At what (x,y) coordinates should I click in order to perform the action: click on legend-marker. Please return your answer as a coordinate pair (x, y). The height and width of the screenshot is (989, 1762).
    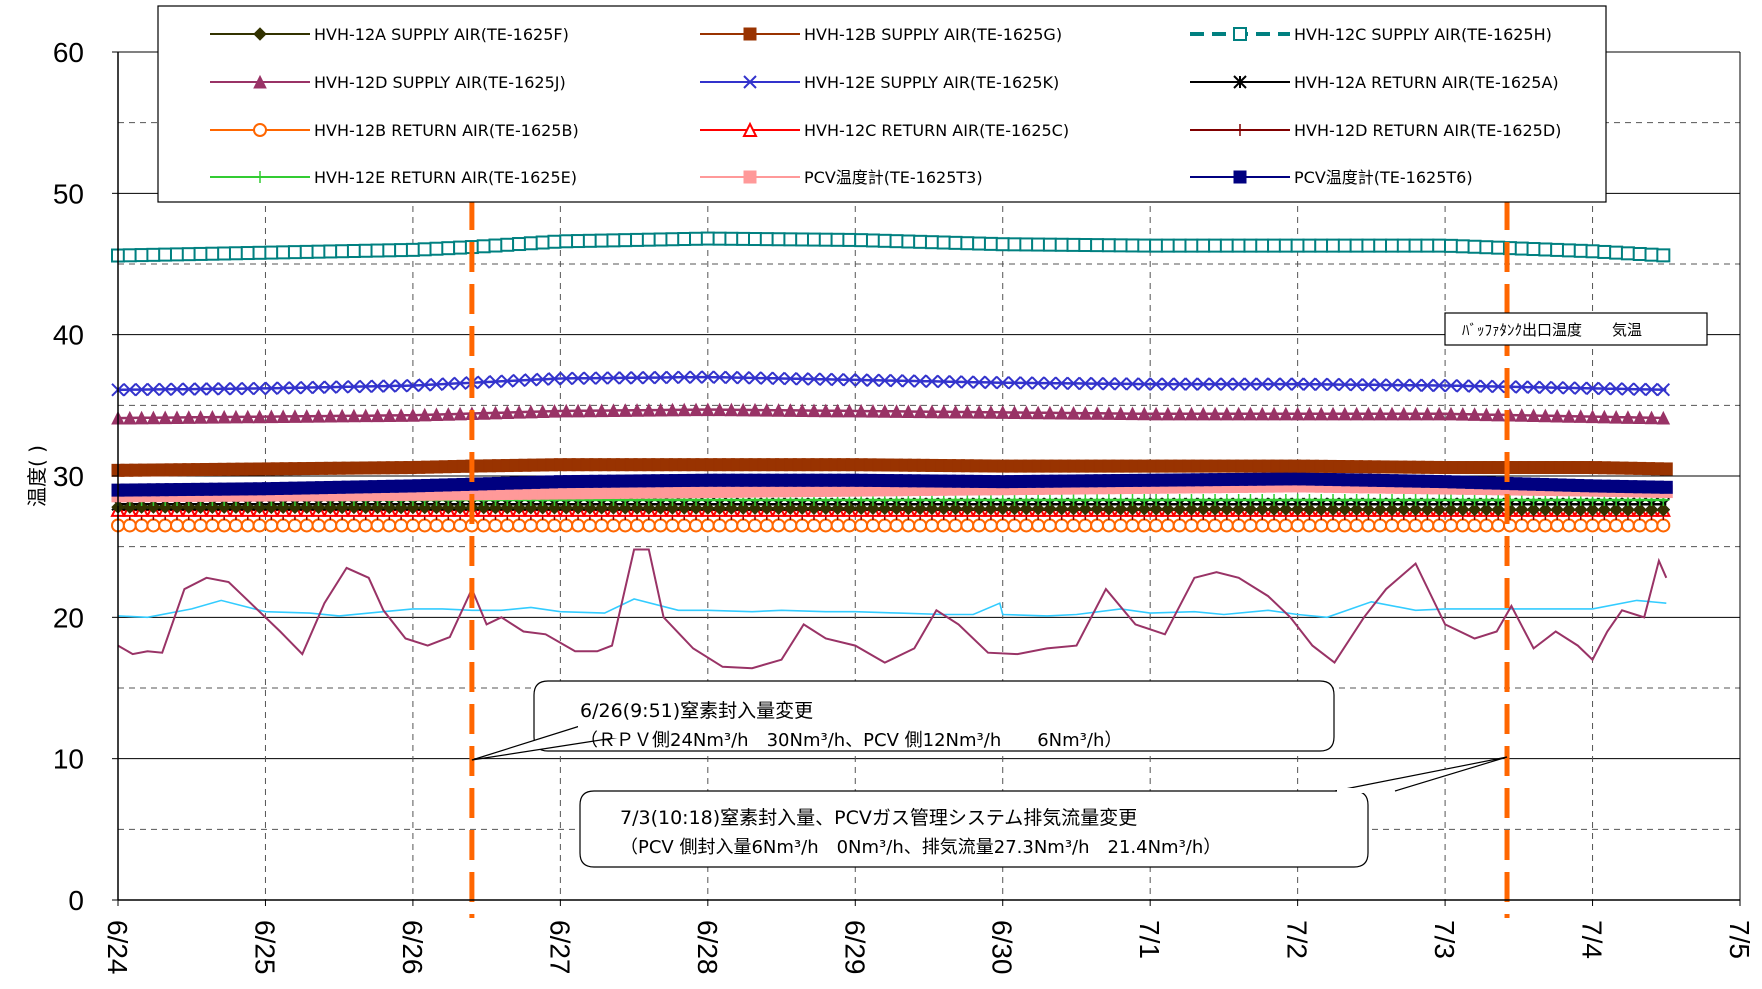
    Looking at the image, I should click on (1240, 130).